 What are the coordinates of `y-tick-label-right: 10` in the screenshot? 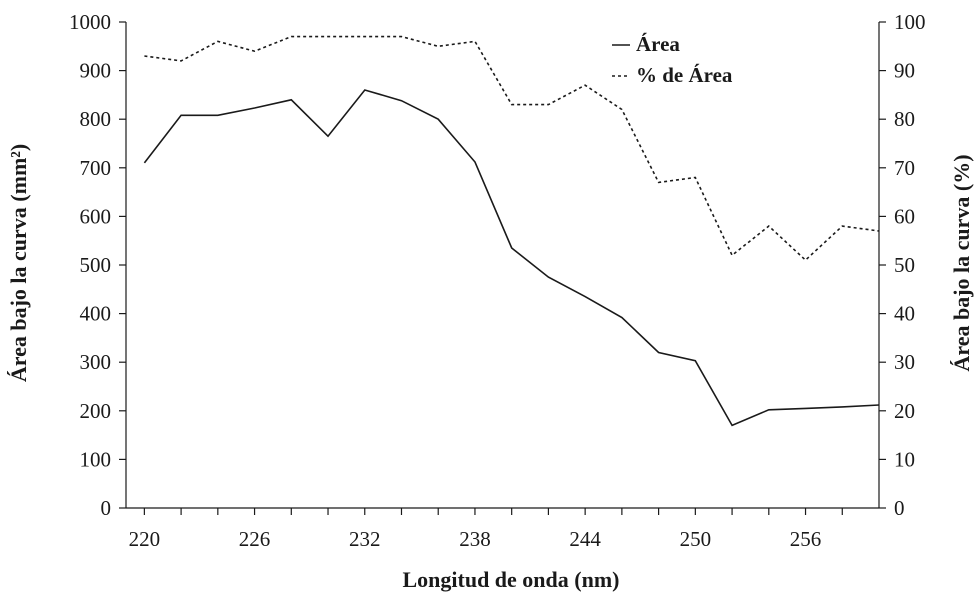 It's located at (904, 459).